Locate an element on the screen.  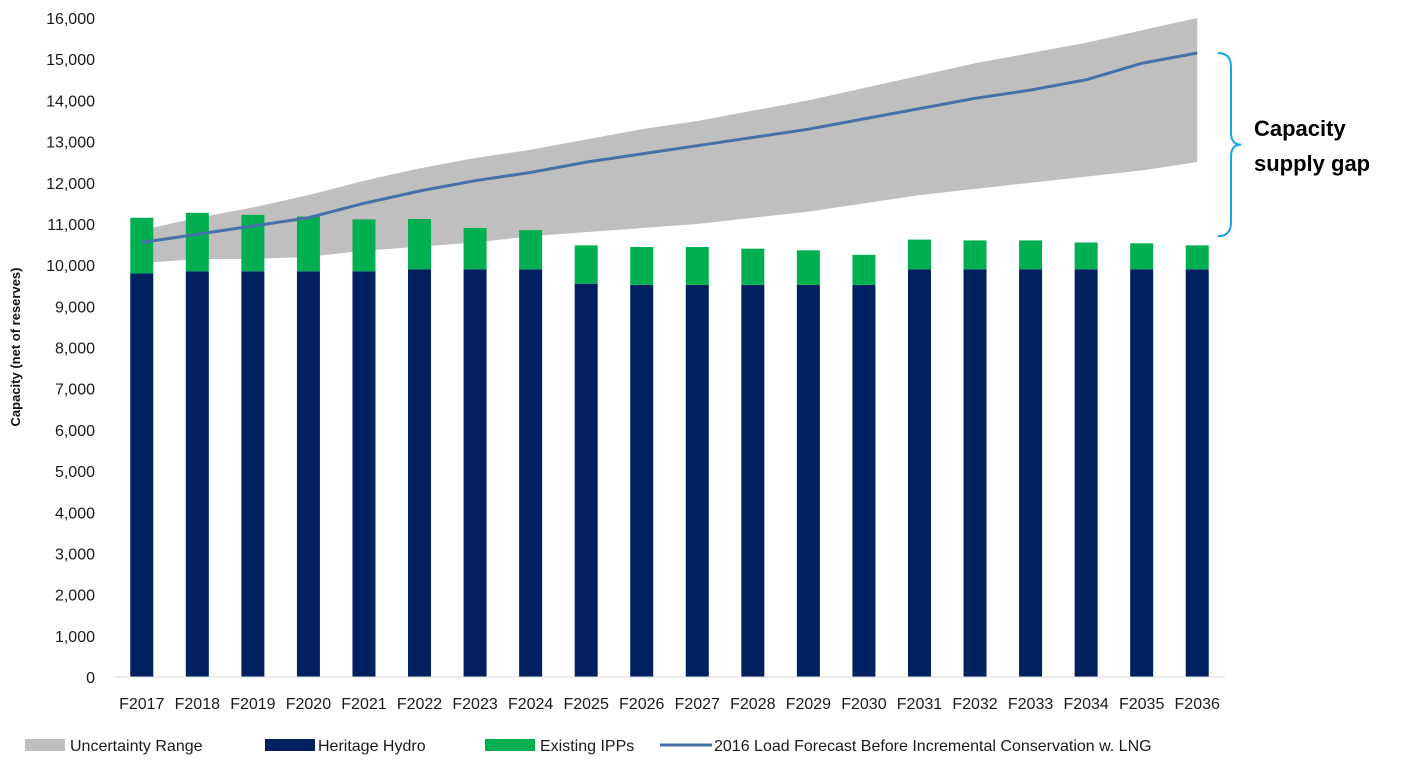
supply-gap-bracket is located at coordinates (1229, 145).